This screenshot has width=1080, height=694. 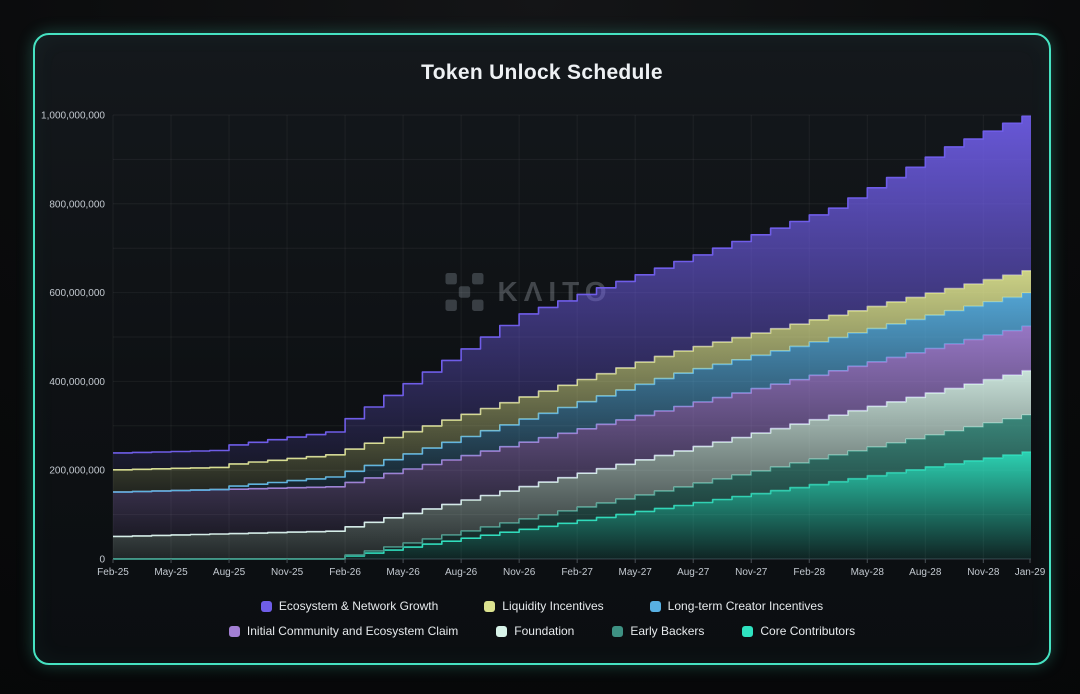 I want to click on svg-text: May-26, so click(x=403, y=572).